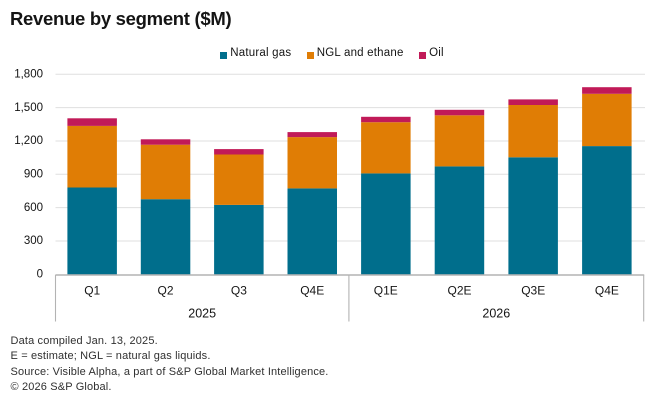  What do you see at coordinates (28, 108) in the screenshot?
I see `svg-text: 1,500` at bounding box center [28, 108].